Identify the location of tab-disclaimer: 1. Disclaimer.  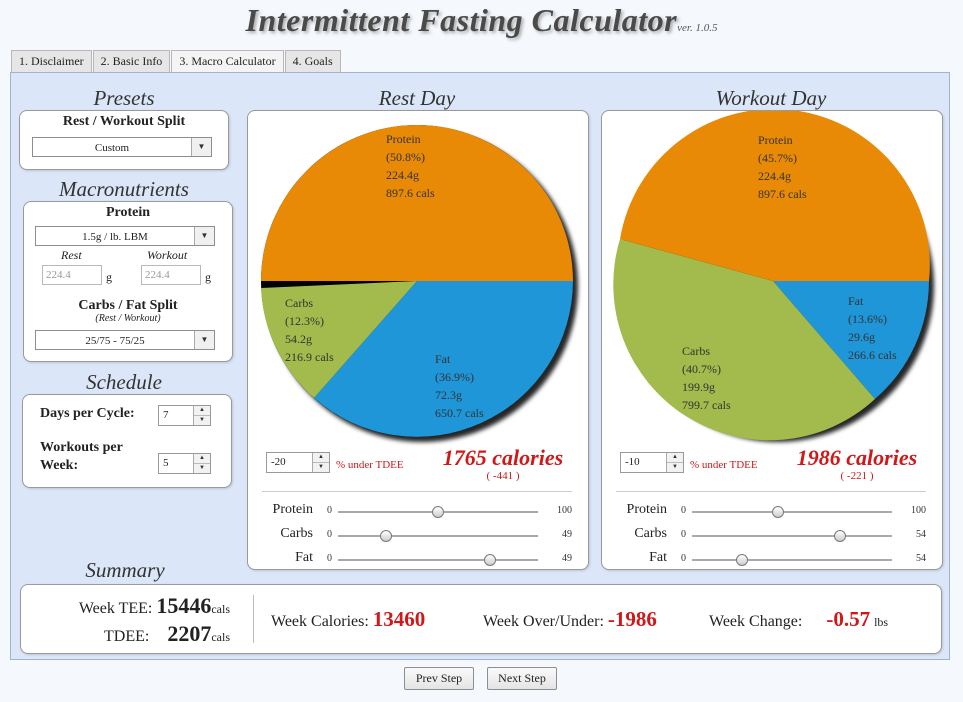
(51, 61).